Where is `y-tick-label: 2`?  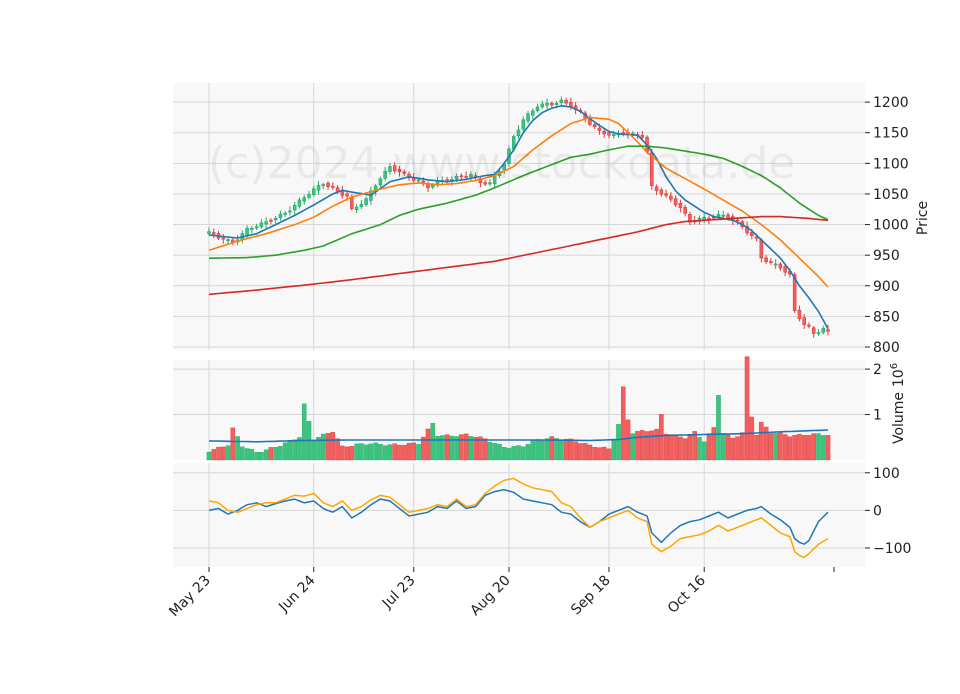
y-tick-label: 2 is located at coordinates (877, 370).